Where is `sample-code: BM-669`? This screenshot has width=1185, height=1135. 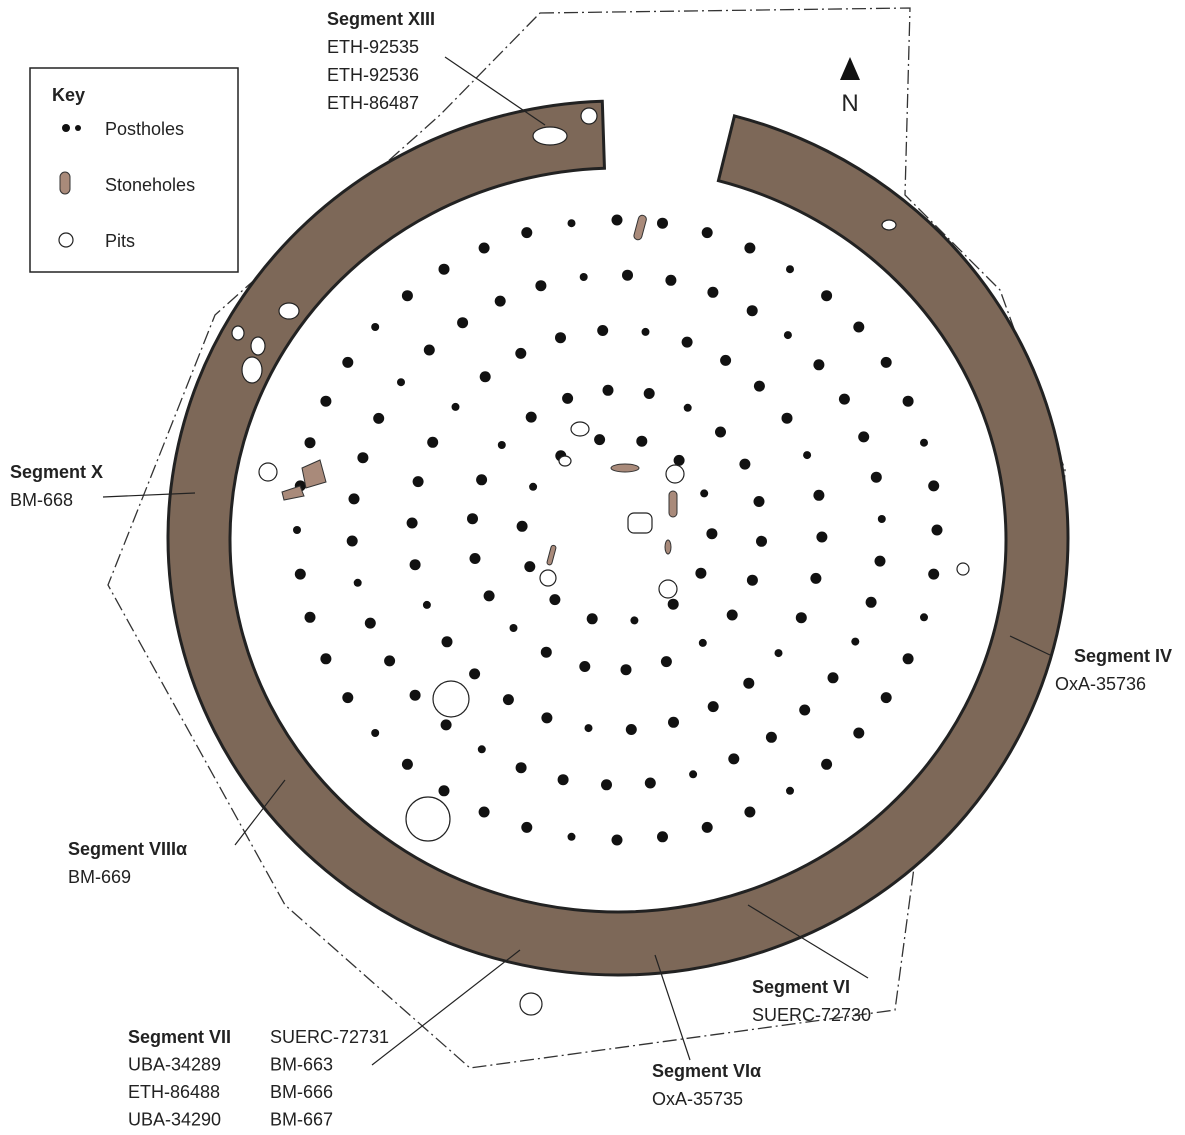
sample-code: BM-669 is located at coordinates (99, 877).